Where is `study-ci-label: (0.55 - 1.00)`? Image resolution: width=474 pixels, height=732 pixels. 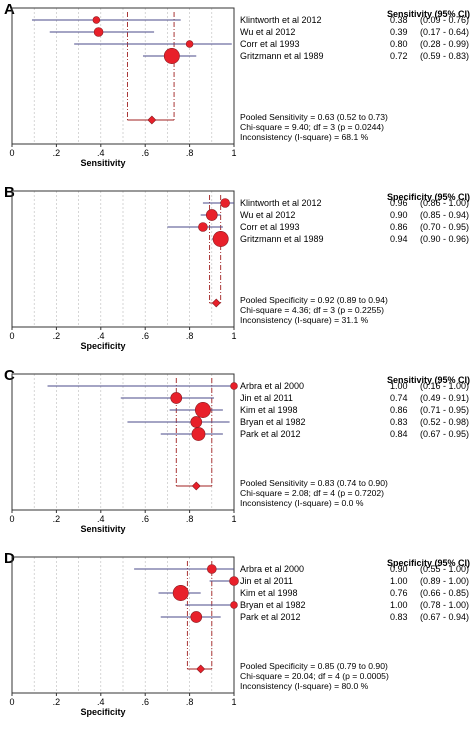 study-ci-label: (0.55 - 1.00) is located at coordinates (444, 569).